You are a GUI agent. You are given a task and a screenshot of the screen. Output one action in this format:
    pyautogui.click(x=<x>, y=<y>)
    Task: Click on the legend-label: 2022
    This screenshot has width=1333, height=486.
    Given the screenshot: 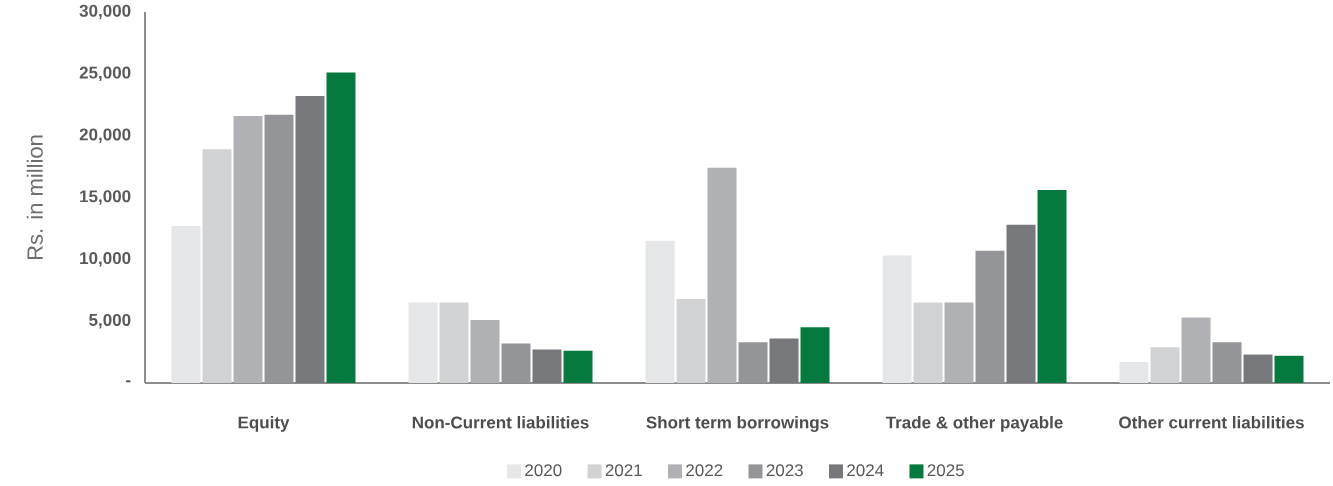 What is the action you would take?
    pyautogui.click(x=704, y=470)
    